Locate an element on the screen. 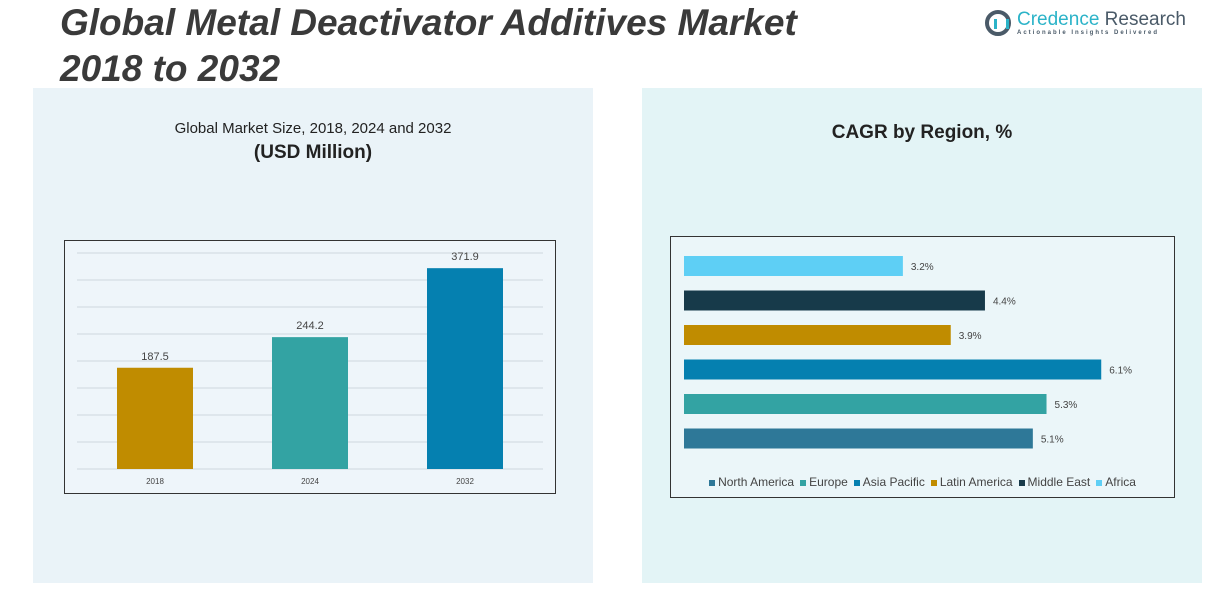  cagr-chart-title: CAGR by Region, % is located at coordinates (922, 132).